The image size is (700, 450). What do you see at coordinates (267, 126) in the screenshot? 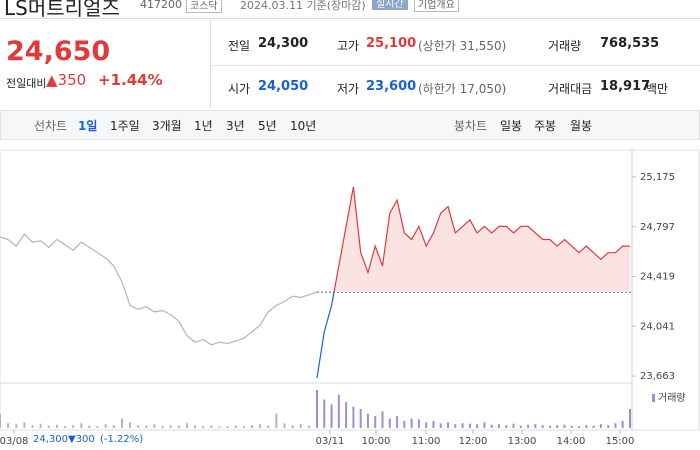
I see `period-tab: 5년` at bounding box center [267, 126].